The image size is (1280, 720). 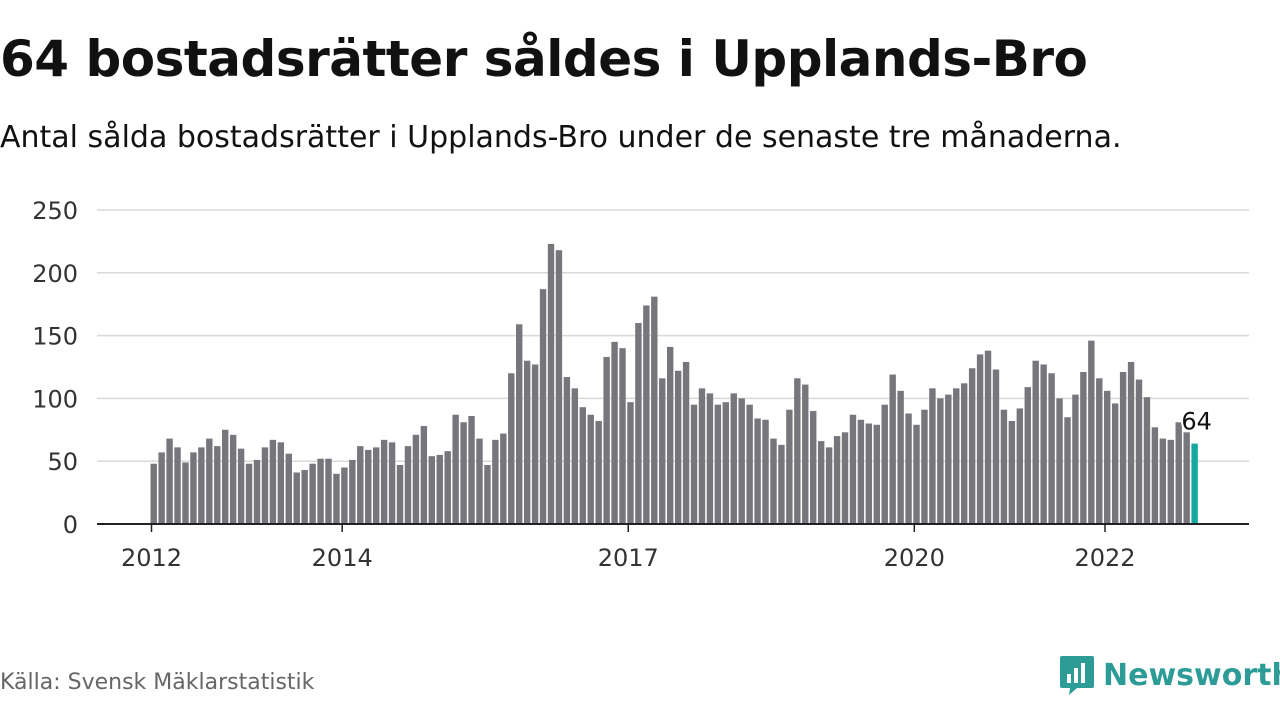 I want to click on y-axis-ticks: 0 50 100 150 200 250, so click(x=55, y=368).